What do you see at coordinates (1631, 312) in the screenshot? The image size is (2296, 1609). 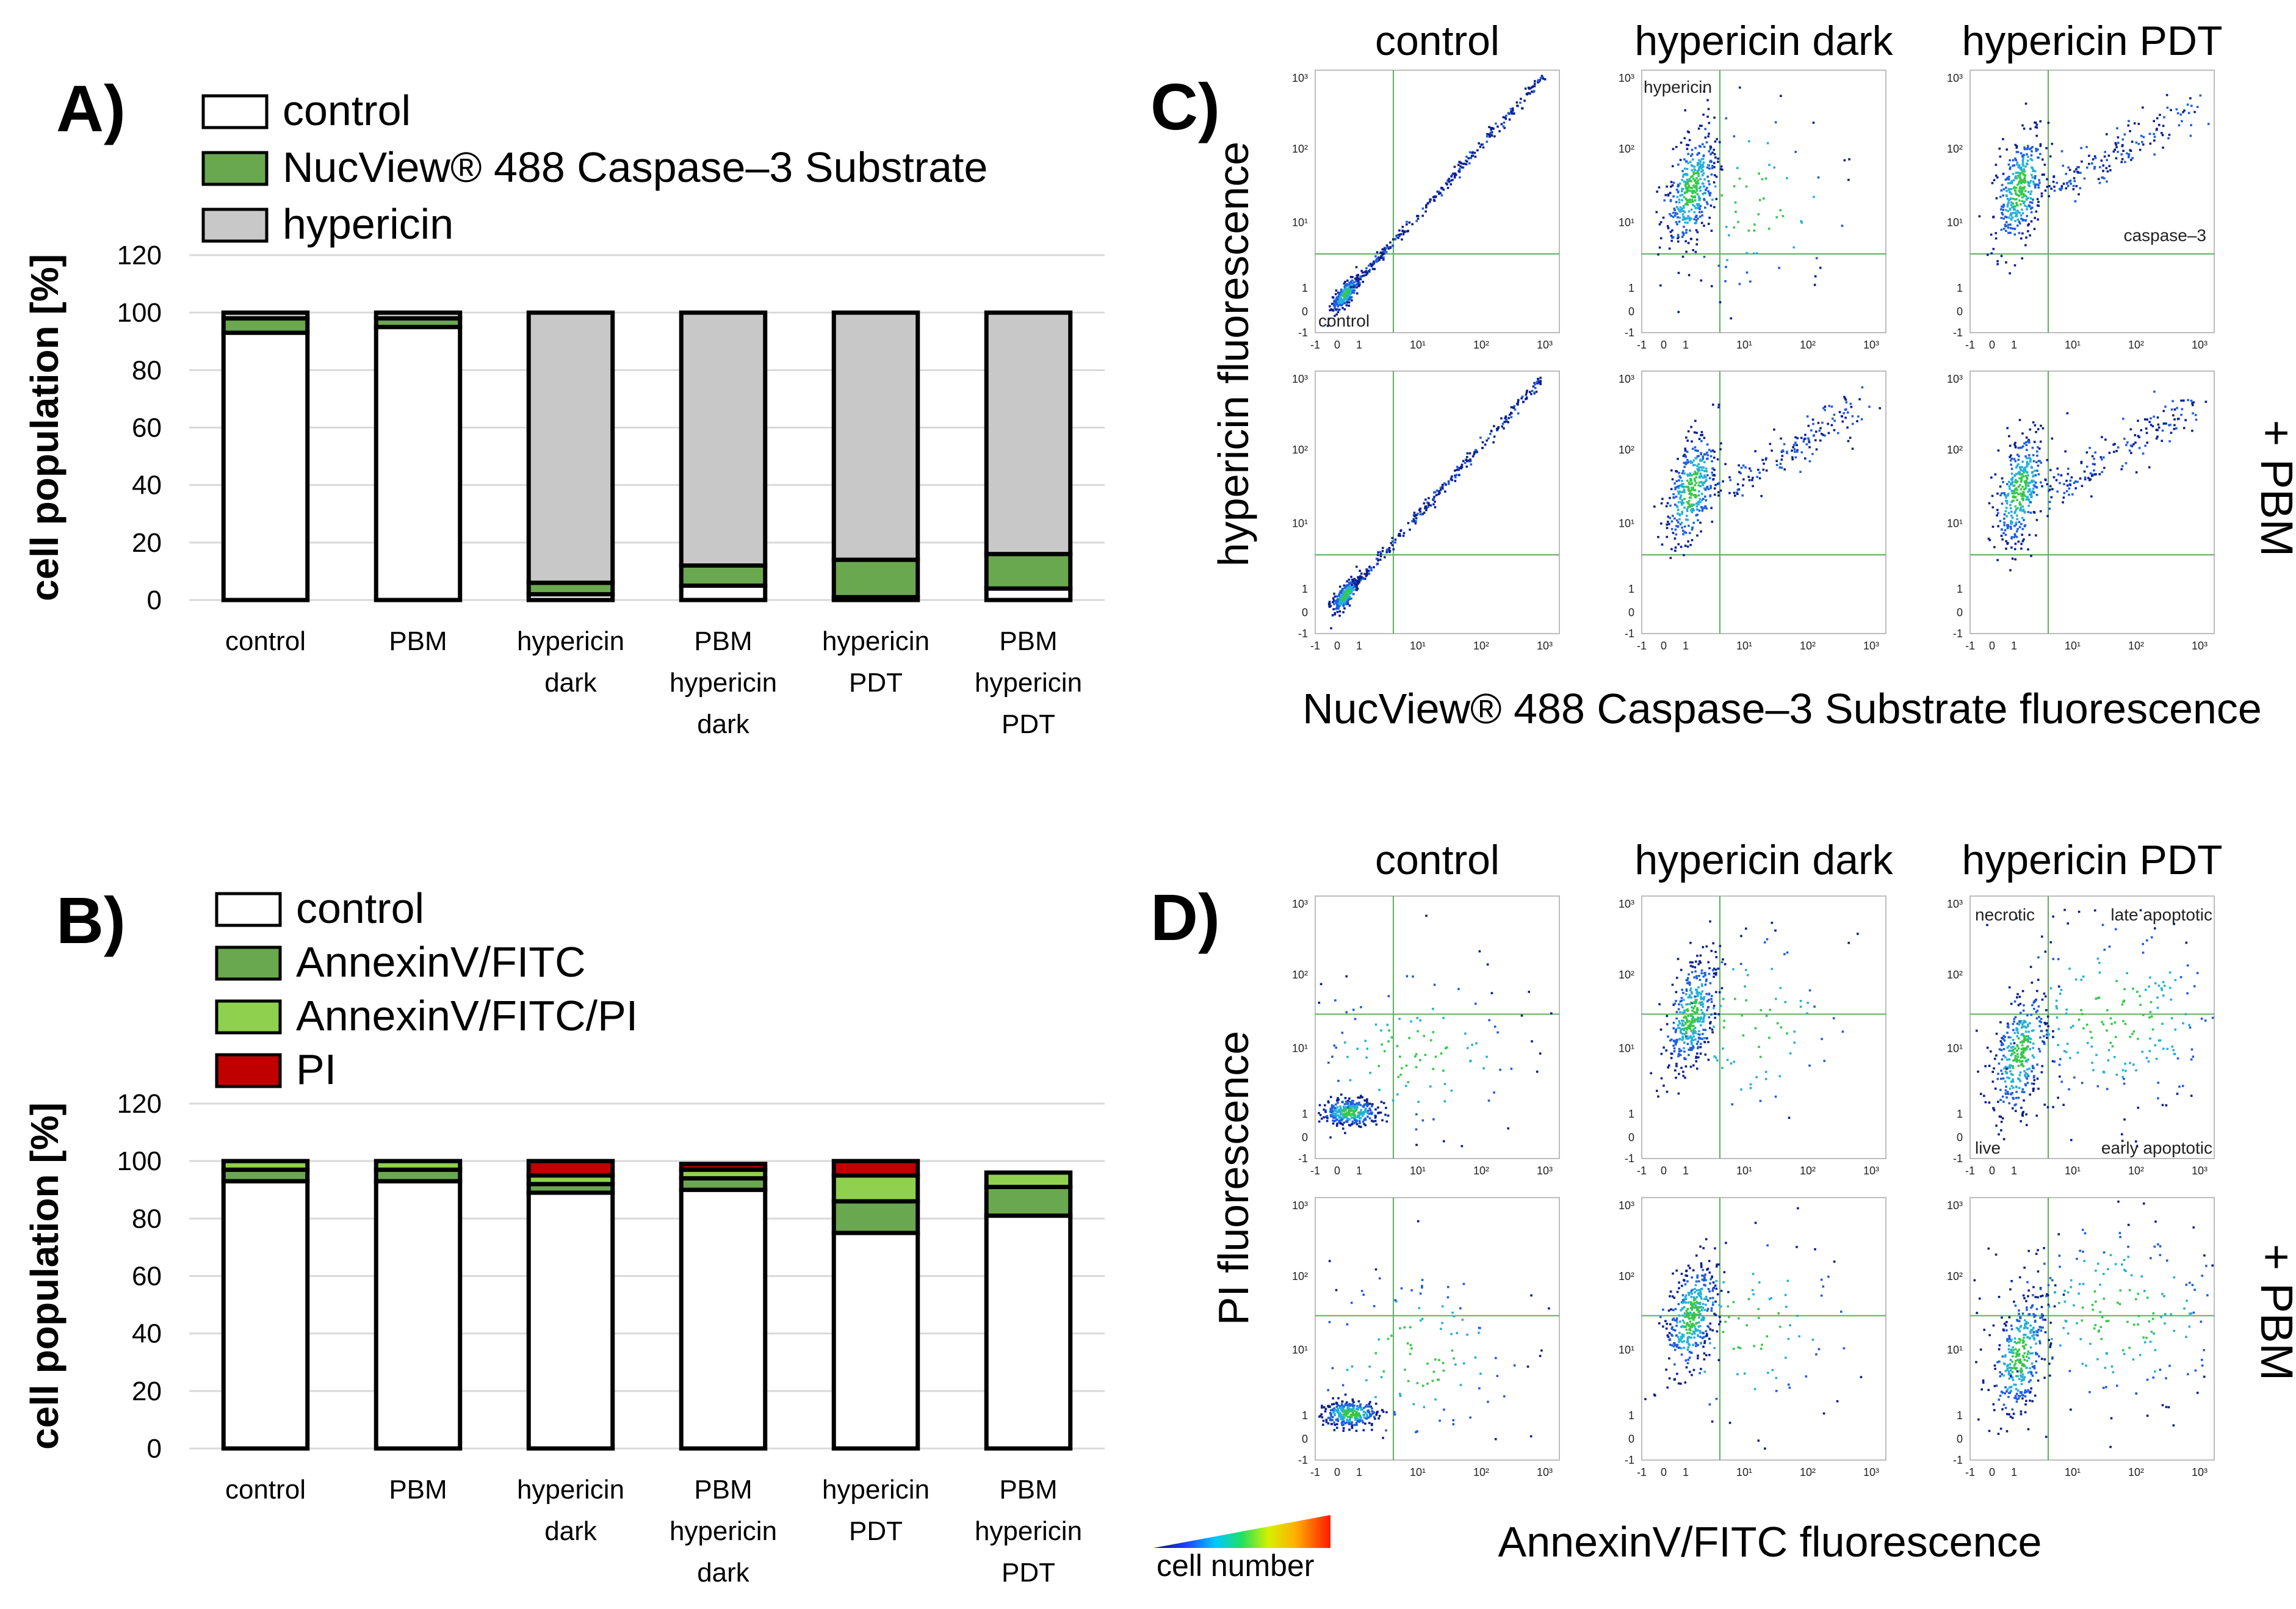 I see `y-tick: 0` at bounding box center [1631, 312].